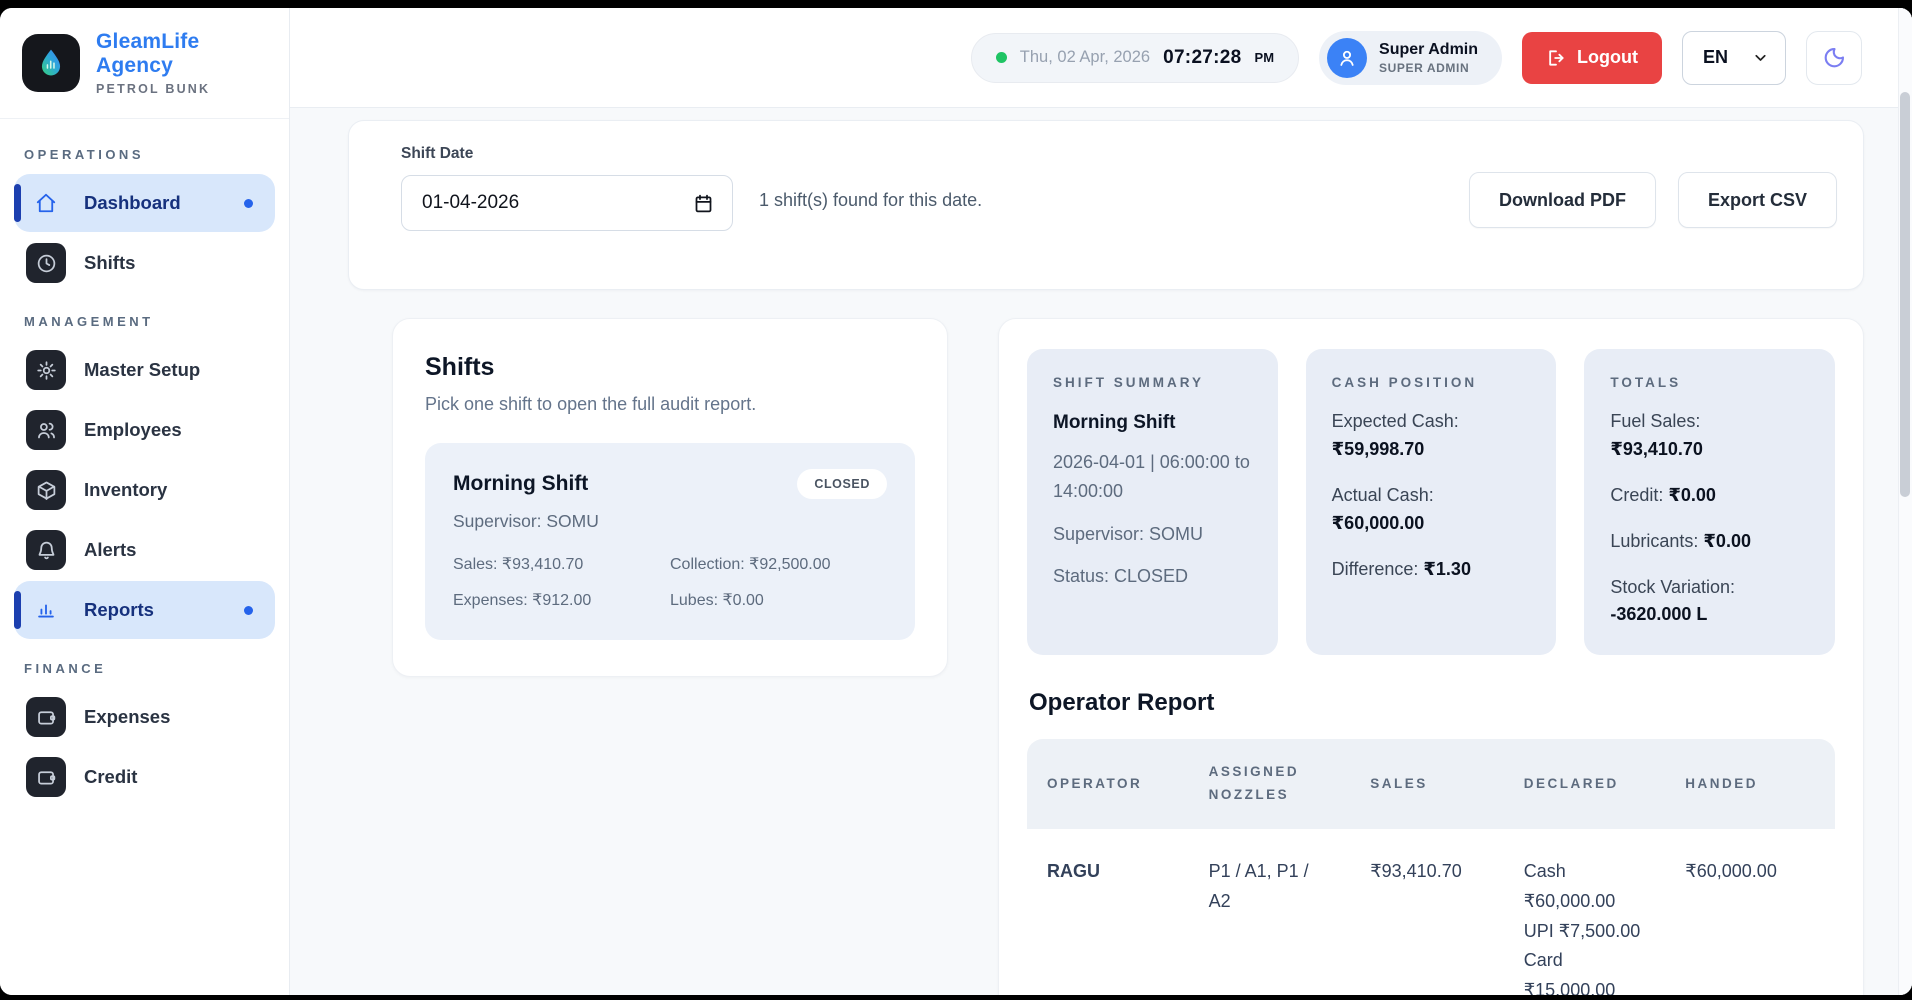 The width and height of the screenshot is (1912, 1000). I want to click on summary-supervisor: Supervisor: SOMU, so click(1128, 533).